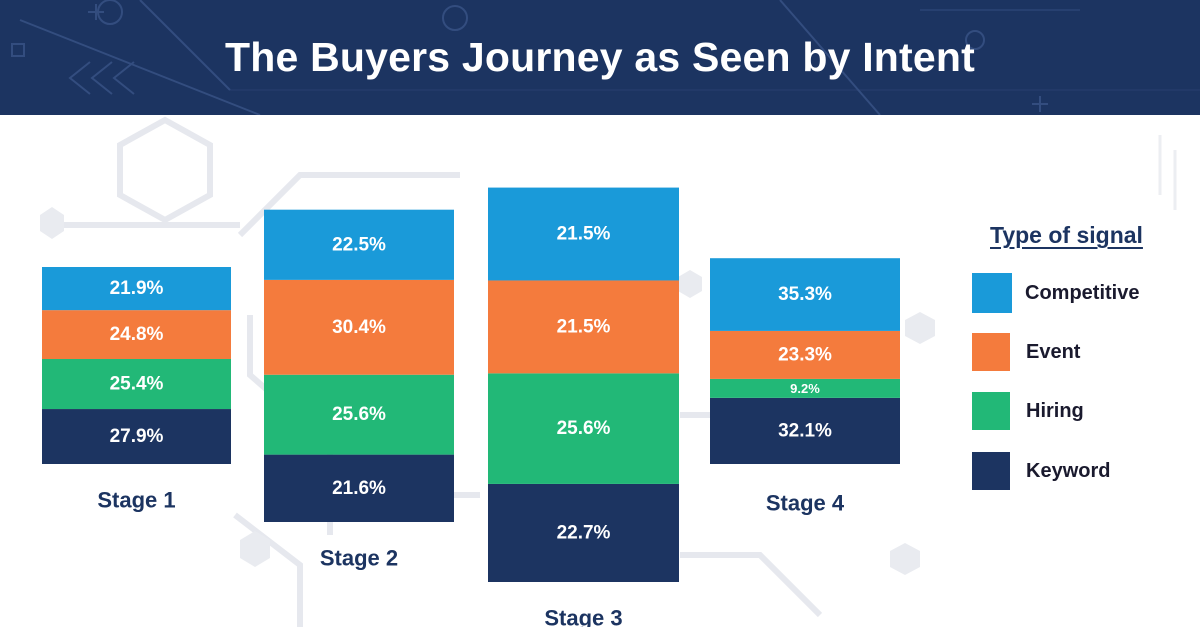 Image resolution: width=1200 pixels, height=627 pixels. I want to click on legend-item-keyword: Keyword, so click(1041, 471).